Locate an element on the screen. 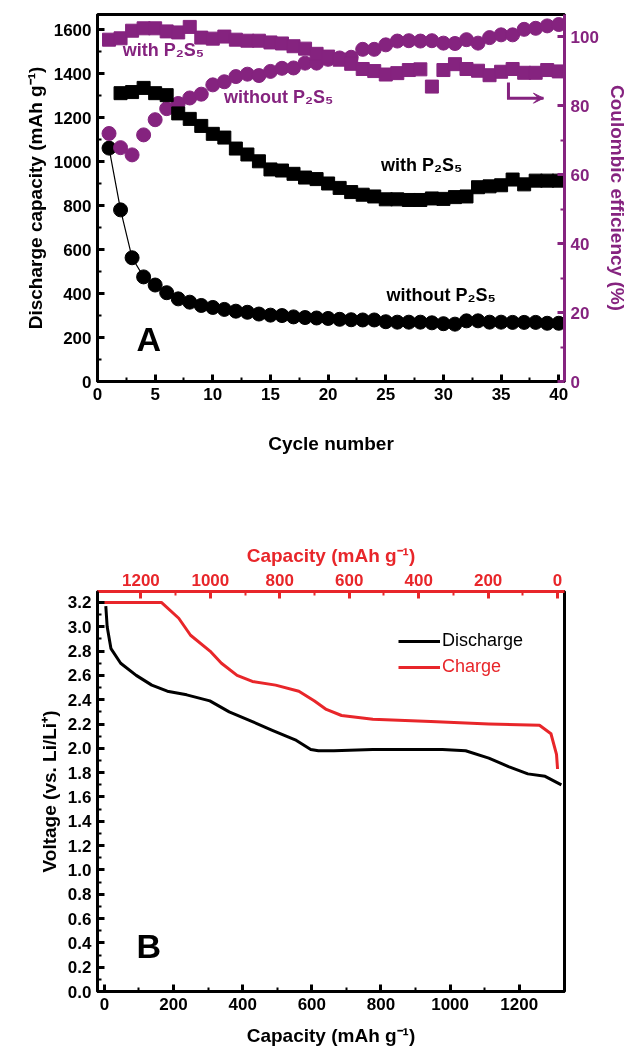 Image resolution: width=640 pixels, height=1061 pixels. legend-label: Charge is located at coordinates (472, 666).